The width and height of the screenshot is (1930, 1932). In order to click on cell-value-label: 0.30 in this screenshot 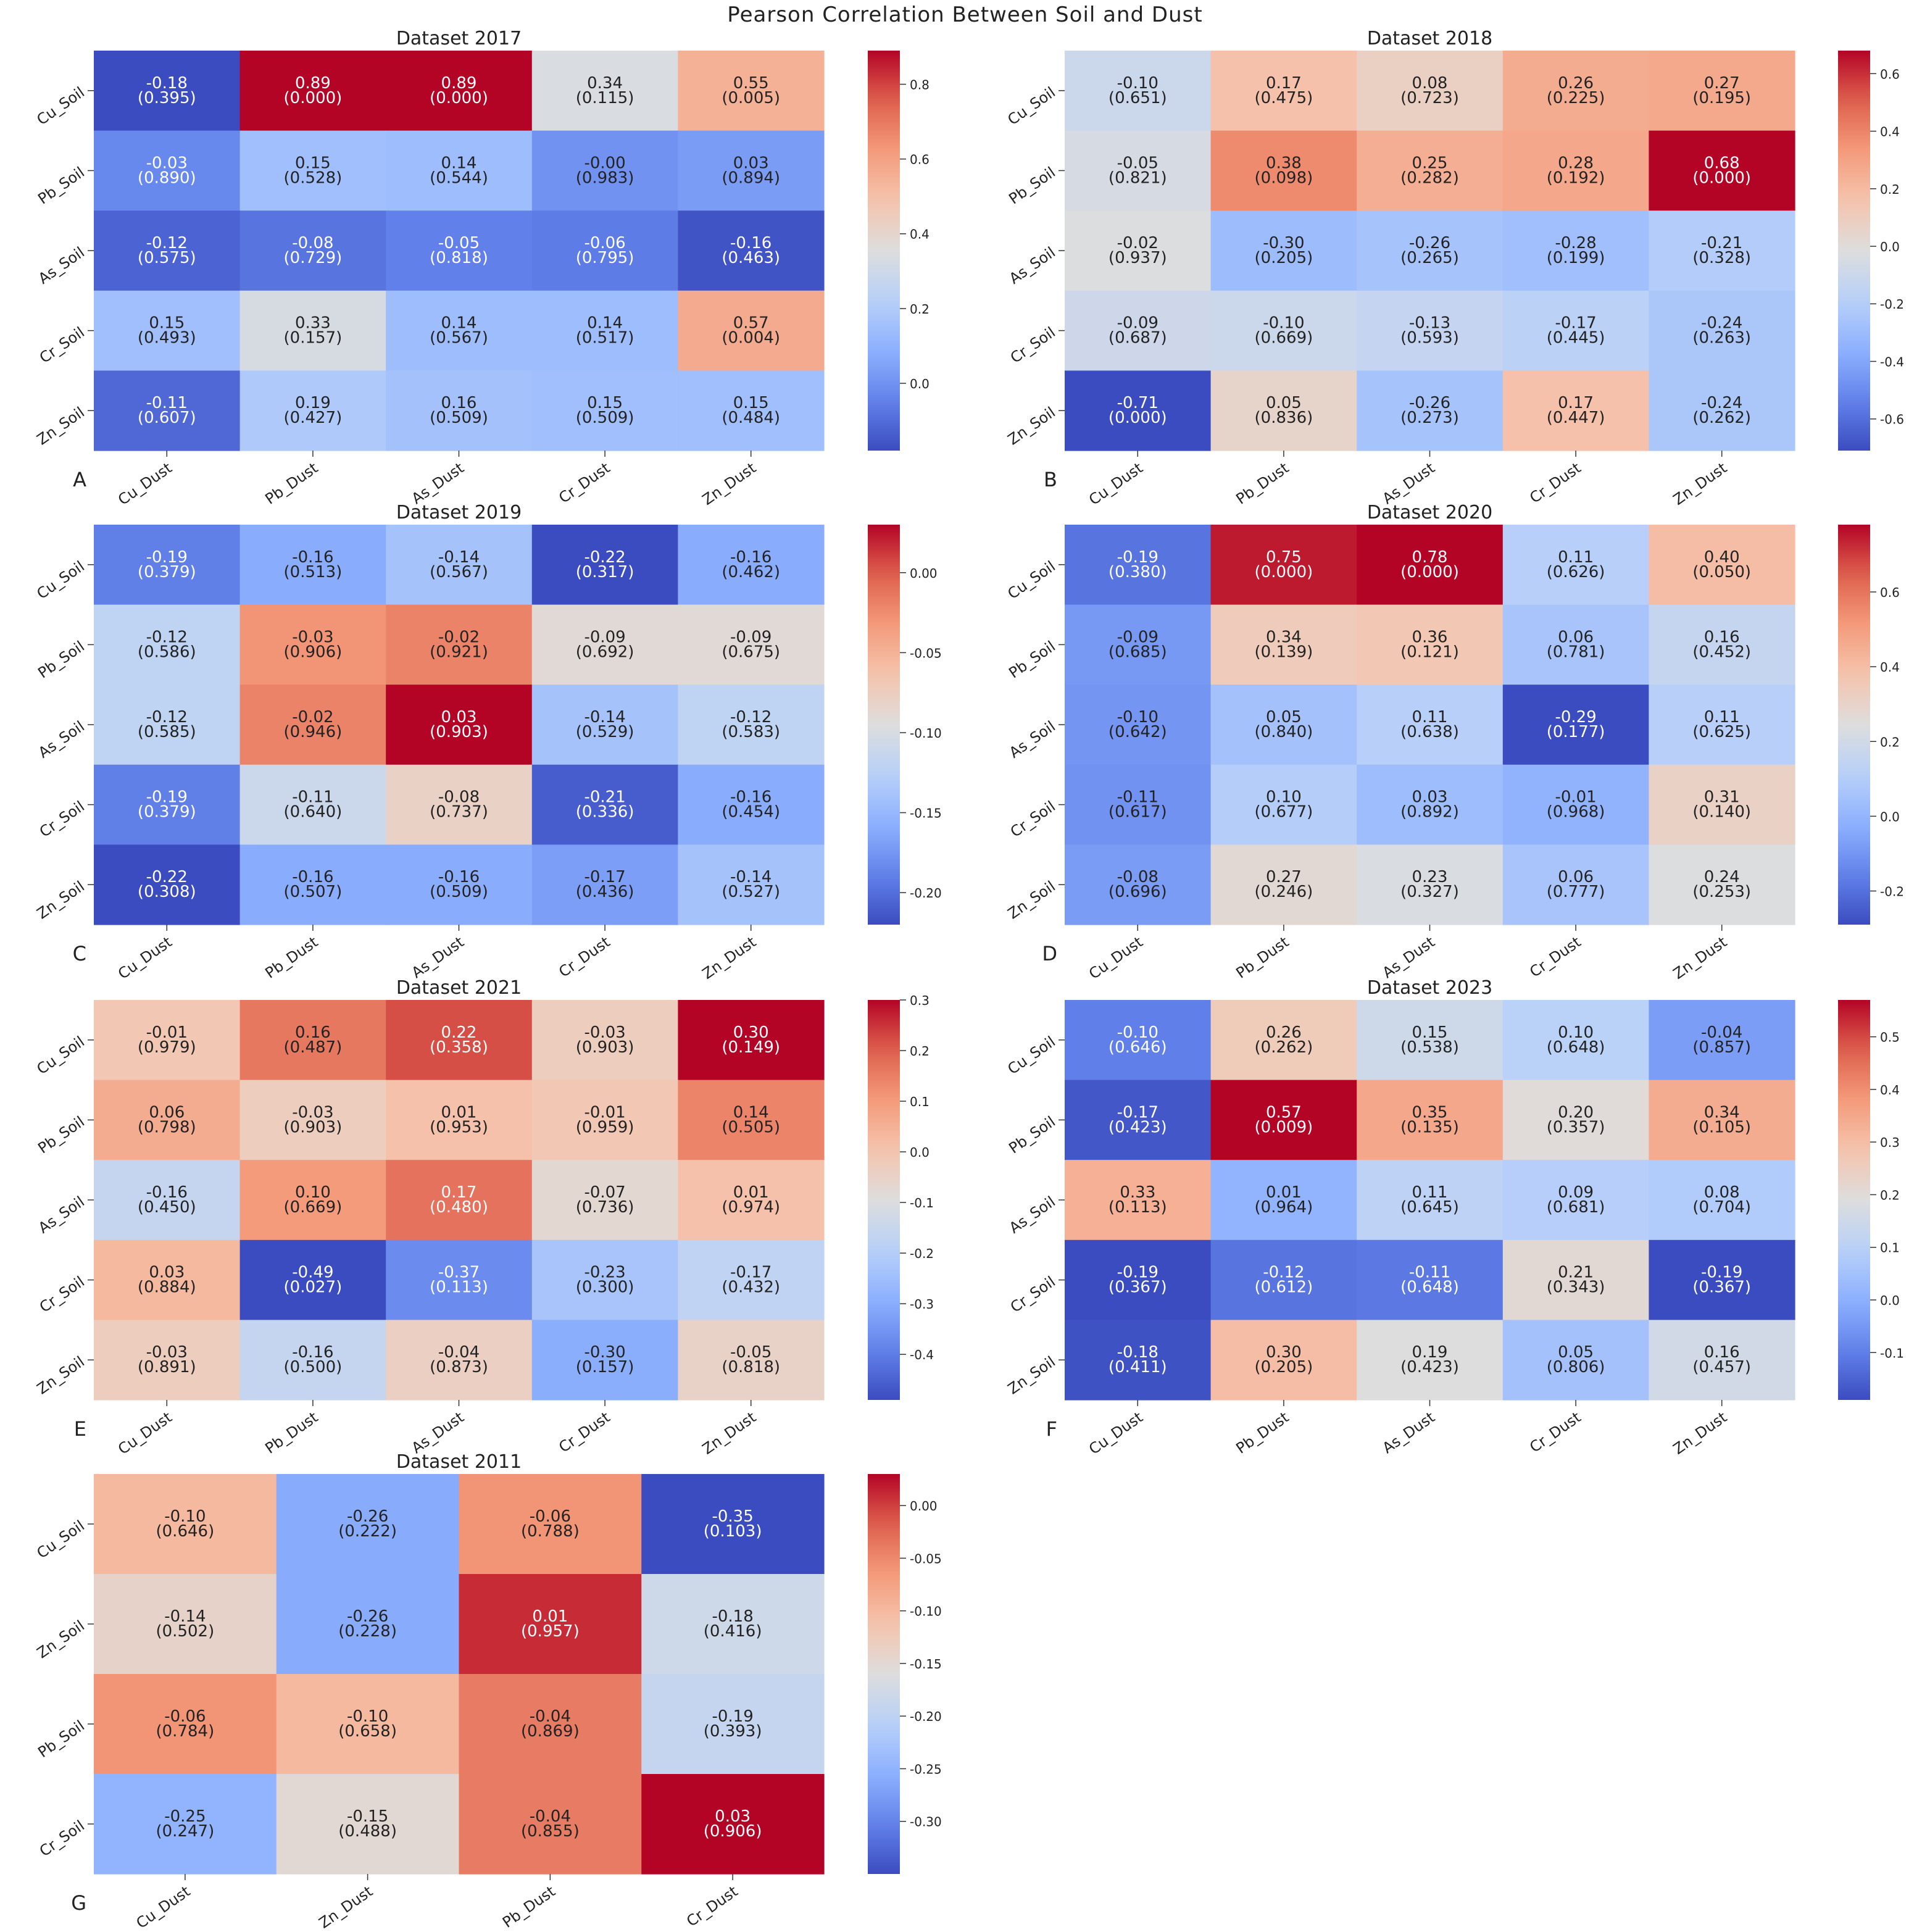, I will do `click(751, 1032)`.